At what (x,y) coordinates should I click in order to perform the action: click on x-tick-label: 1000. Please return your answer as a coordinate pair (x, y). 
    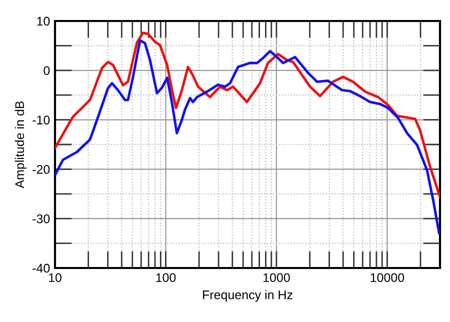
    Looking at the image, I should click on (277, 277).